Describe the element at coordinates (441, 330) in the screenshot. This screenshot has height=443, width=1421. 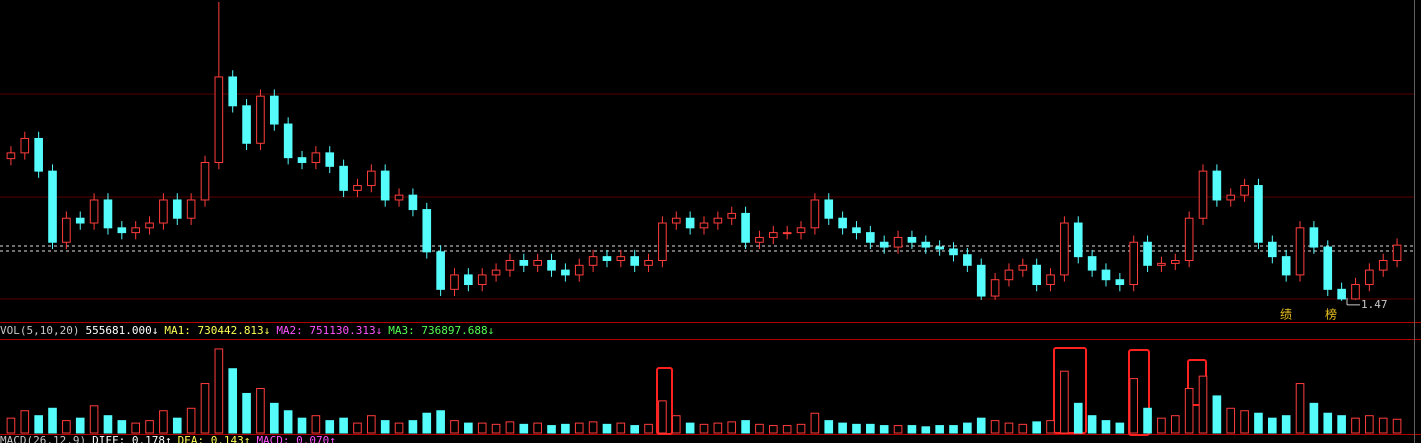
I see `legend-item: MA3: 736897.688↓` at that location.